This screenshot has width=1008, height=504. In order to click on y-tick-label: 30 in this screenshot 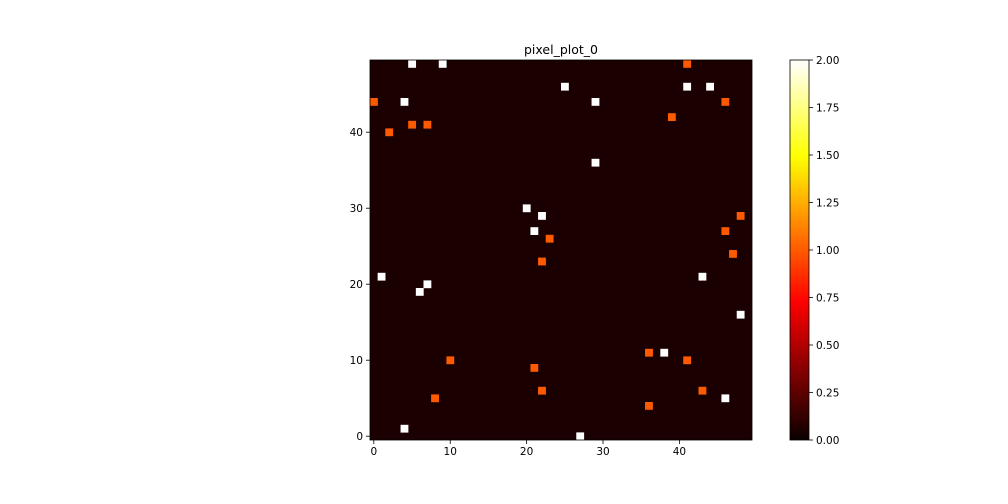, I will do `click(356, 209)`.